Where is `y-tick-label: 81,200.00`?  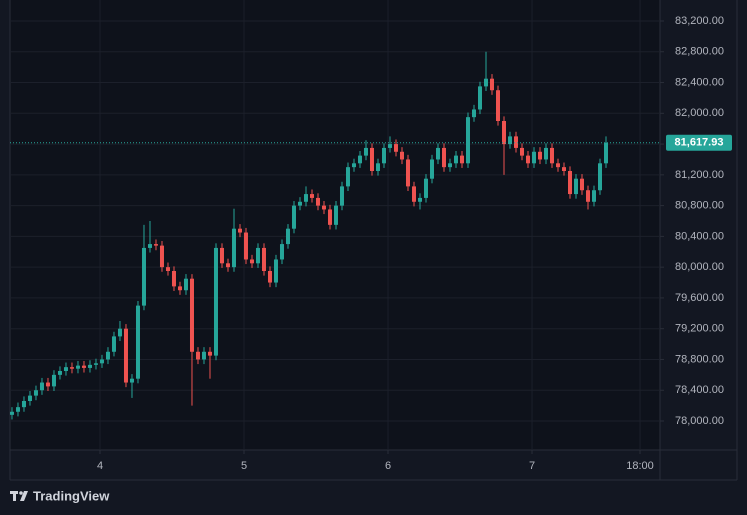
y-tick-label: 81,200.00 is located at coordinates (699, 175).